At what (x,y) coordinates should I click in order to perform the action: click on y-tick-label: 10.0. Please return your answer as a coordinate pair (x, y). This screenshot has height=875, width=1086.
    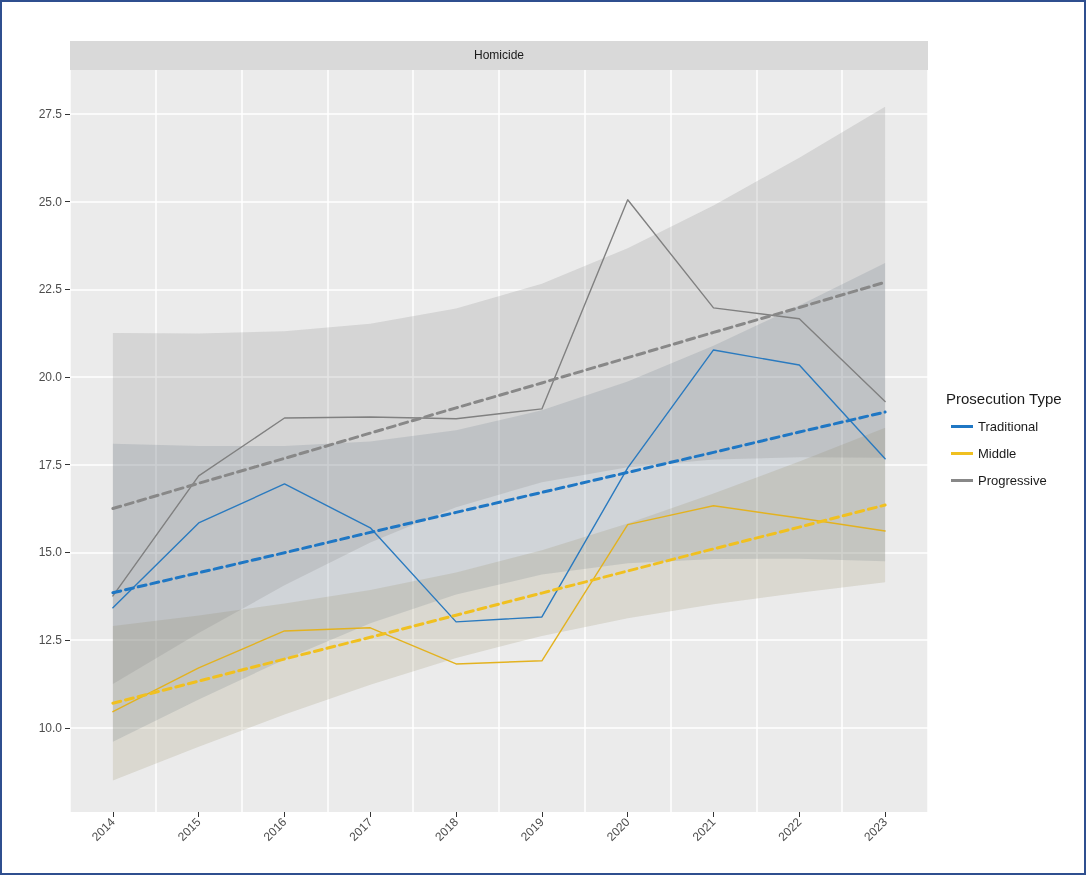
    Looking at the image, I should click on (50, 727).